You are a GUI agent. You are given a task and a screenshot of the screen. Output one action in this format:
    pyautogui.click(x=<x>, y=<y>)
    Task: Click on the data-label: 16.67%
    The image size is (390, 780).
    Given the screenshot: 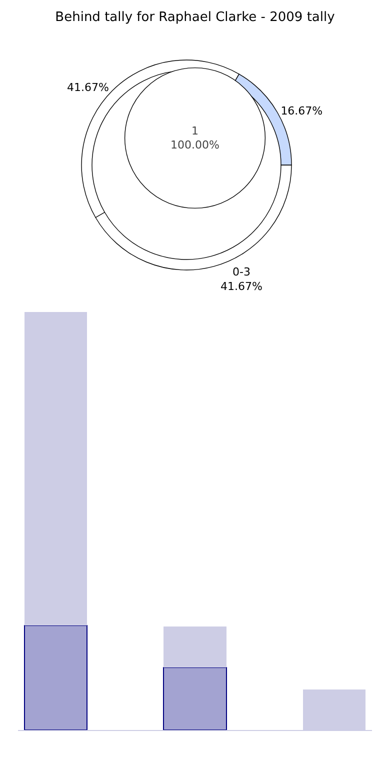 What is the action you would take?
    pyautogui.click(x=301, y=111)
    